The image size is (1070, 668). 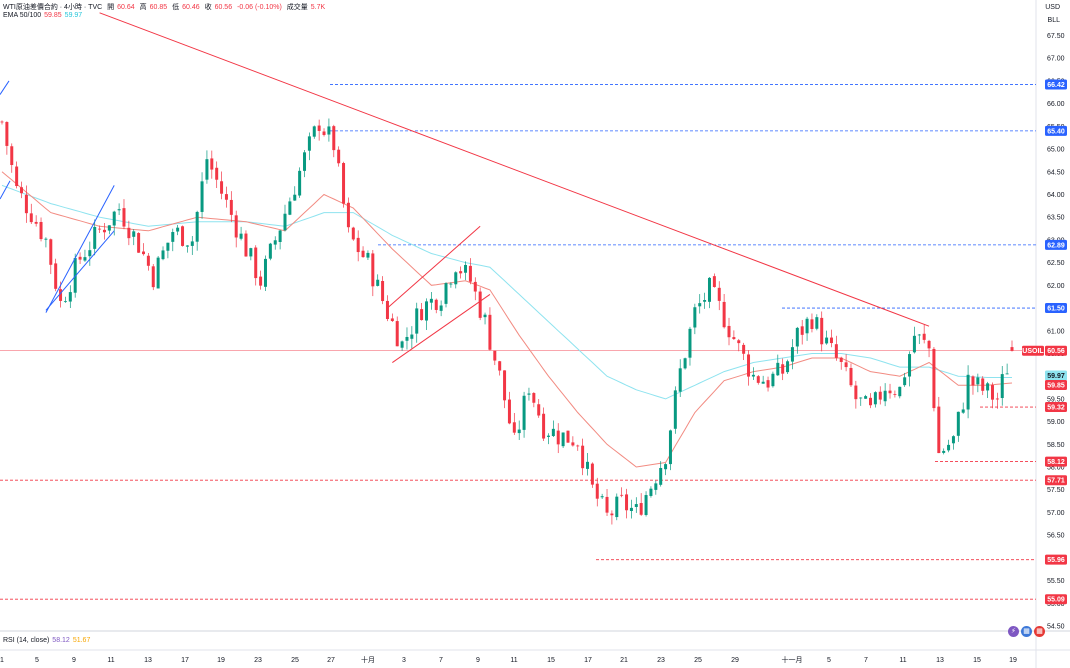 What do you see at coordinates (53, 15) in the screenshot?
I see `ema50-value: 59.85` at bounding box center [53, 15].